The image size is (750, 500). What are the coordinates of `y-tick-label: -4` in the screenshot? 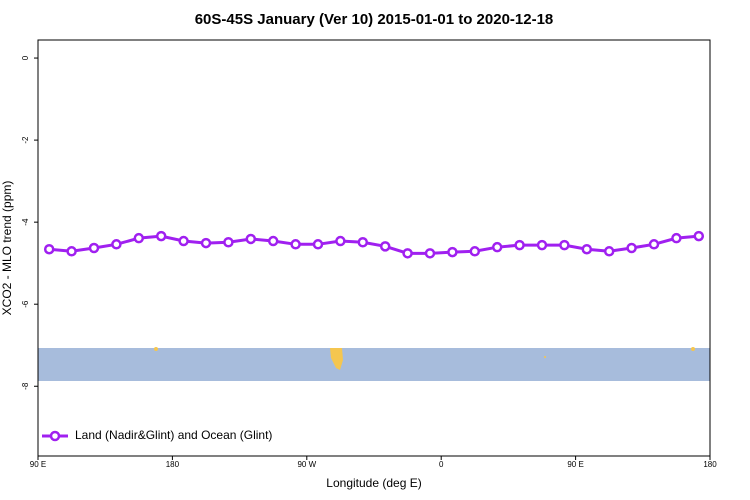 It's located at (25, 222).